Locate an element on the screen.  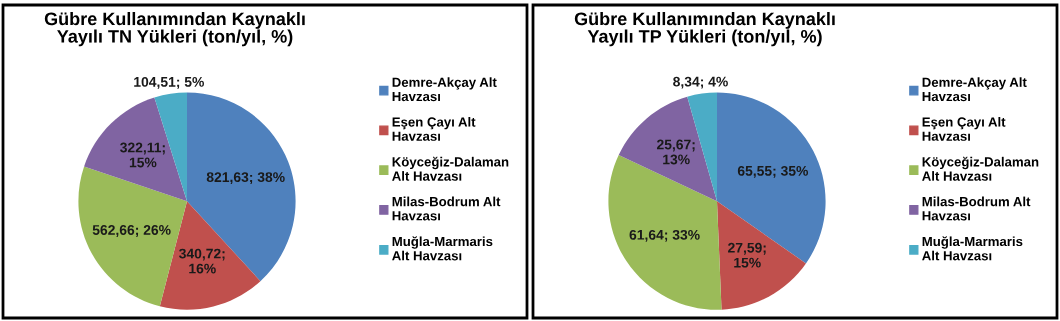
chart-title: Gübre Kullanımından Kaynaklı Yayılı TN Yükleri (ton/yıl, %) is located at coordinates (174, 29).